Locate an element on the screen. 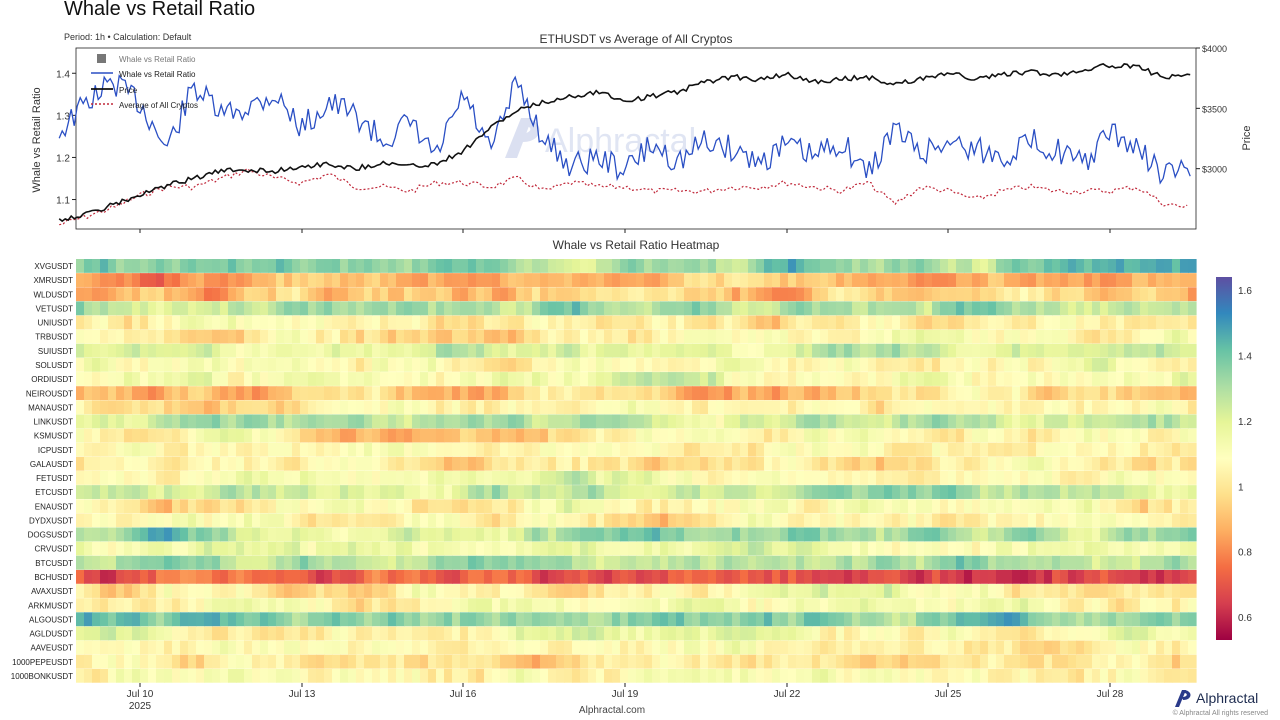 The height and width of the screenshot is (720, 1280). heatmap-row-label: 1000PEPEUSDT is located at coordinates (42, 662).